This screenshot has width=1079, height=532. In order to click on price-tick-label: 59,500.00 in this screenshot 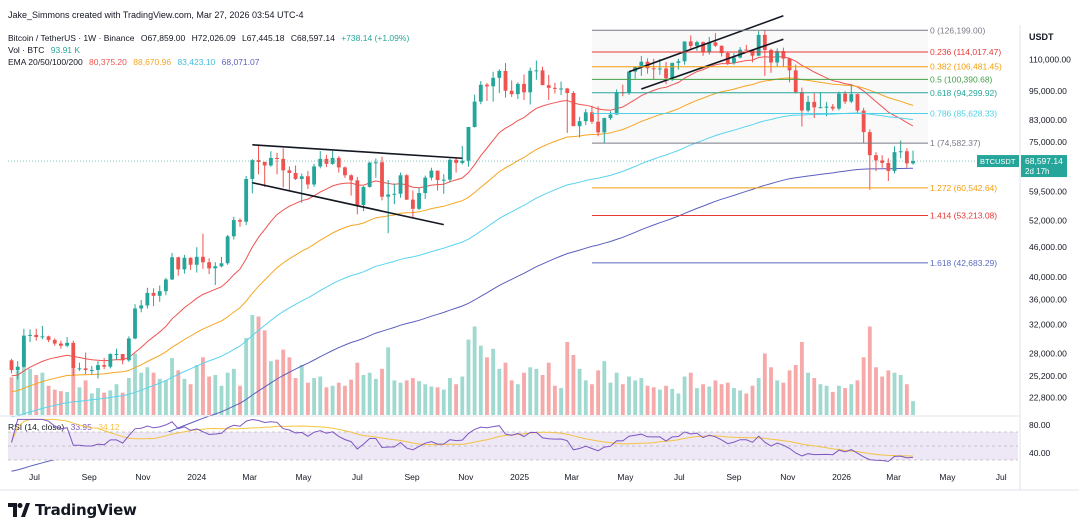, I will do `click(1048, 192)`.